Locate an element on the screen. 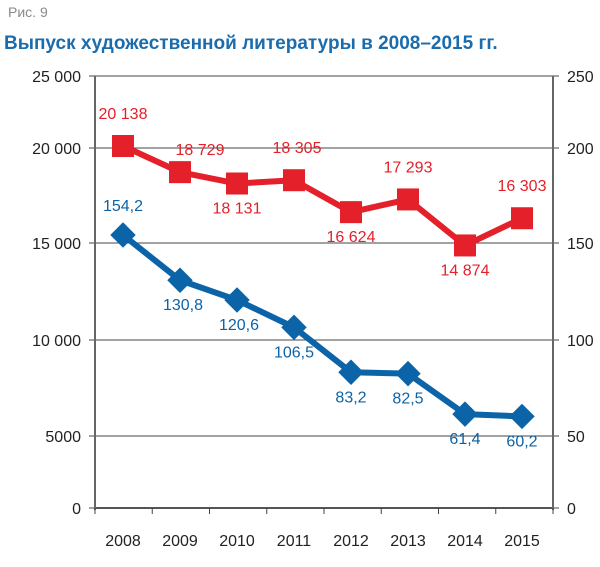 The width and height of the screenshot is (600, 567). titles-data-label: 18 305 is located at coordinates (297, 148).